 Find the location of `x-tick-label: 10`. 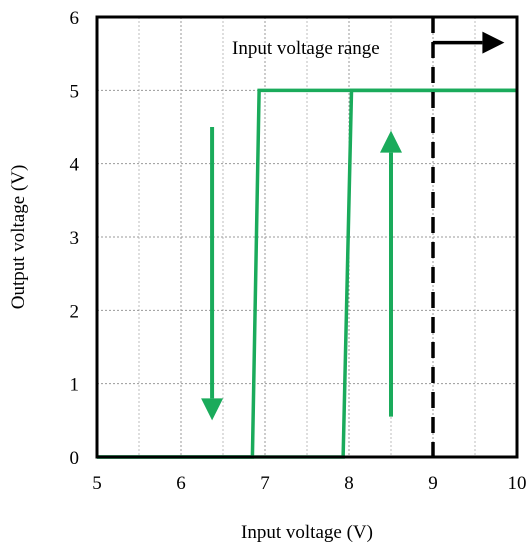

x-tick-label: 10 is located at coordinates (517, 483).